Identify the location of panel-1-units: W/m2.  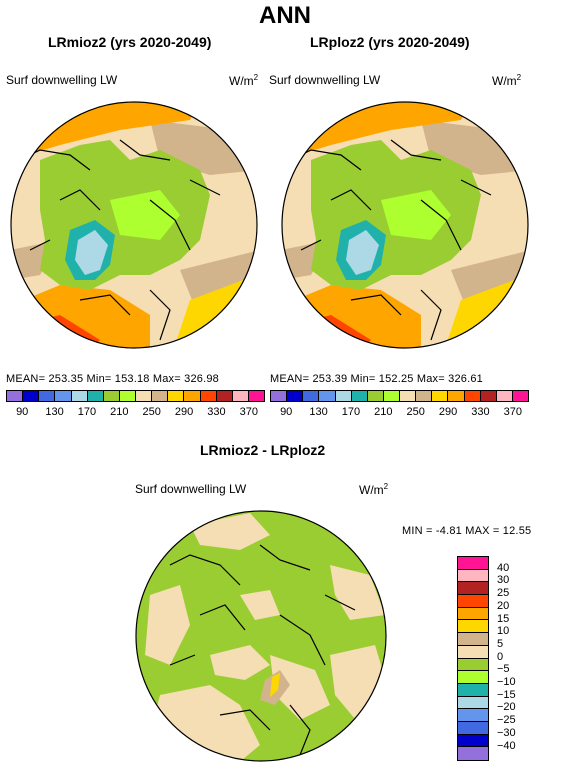
(244, 80).